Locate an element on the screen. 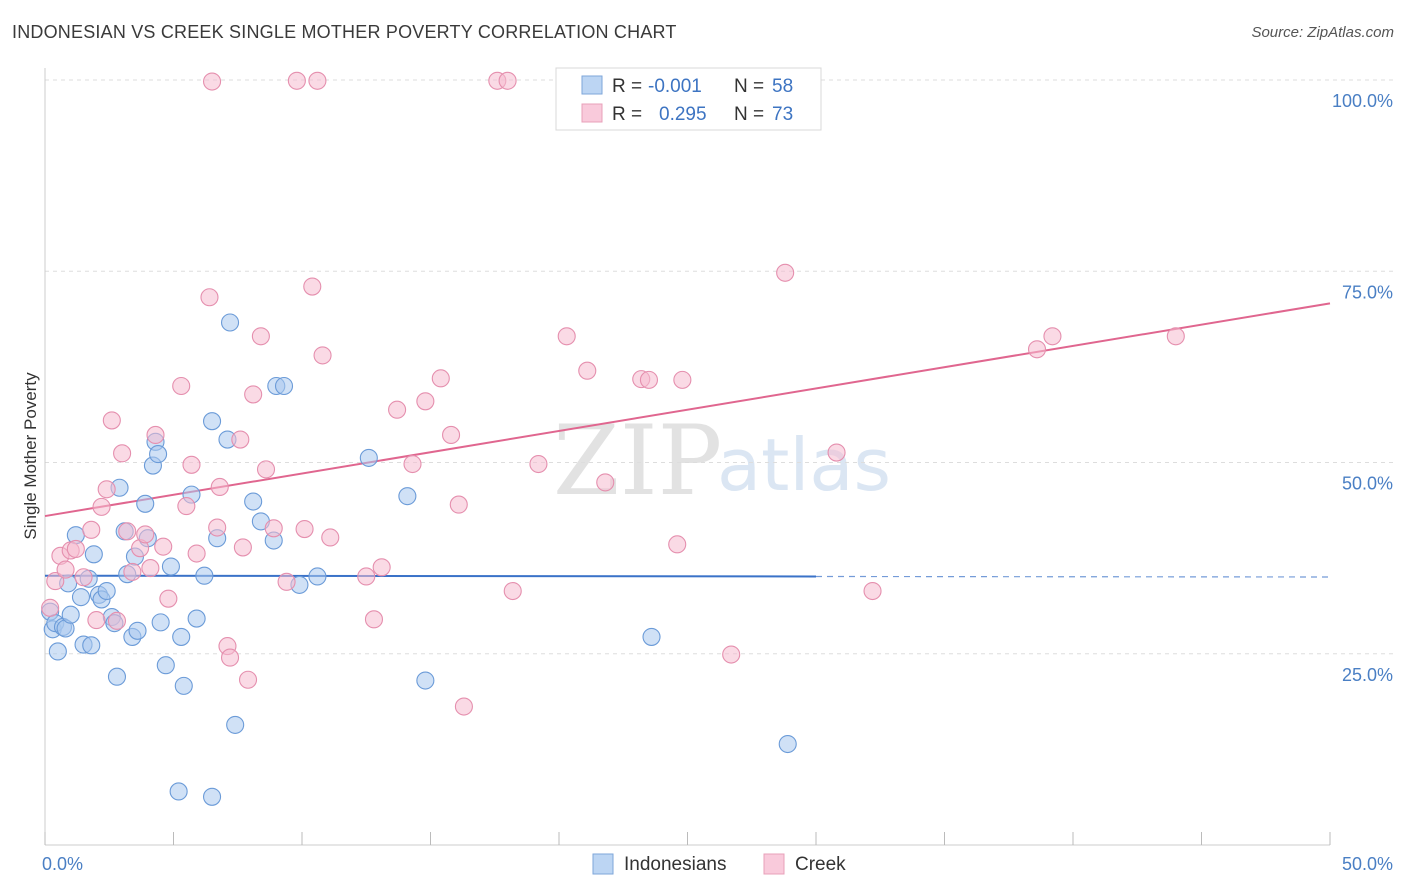 The height and width of the screenshot is (892, 1406). legend-r-value-1: -0.001 is located at coordinates (675, 86).